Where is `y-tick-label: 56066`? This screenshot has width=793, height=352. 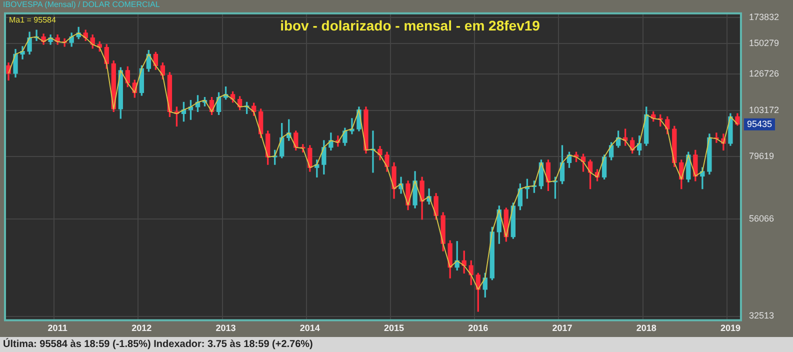
y-tick-label: 56066 is located at coordinates (761, 219).